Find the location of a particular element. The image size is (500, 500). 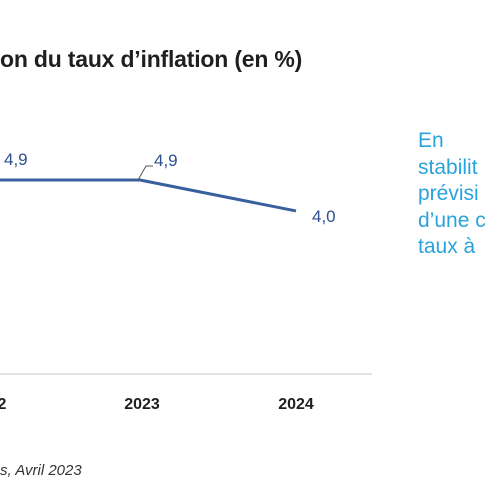

commentary-text: En 20 stabilit prévisi d’une c taux à is located at coordinates (459, 194).